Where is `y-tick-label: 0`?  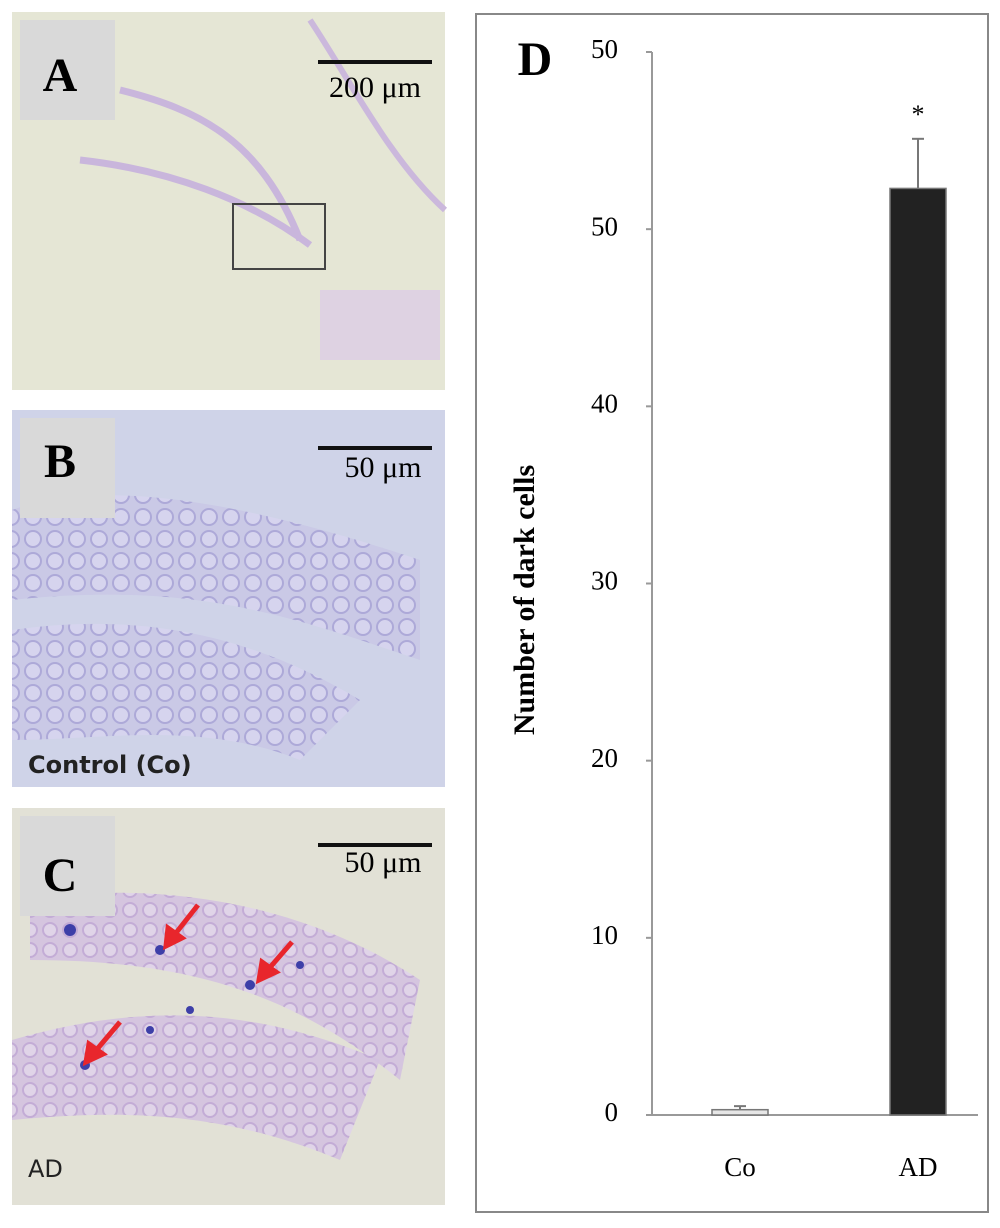
y-tick-label: 0 is located at coordinates (612, 1112).